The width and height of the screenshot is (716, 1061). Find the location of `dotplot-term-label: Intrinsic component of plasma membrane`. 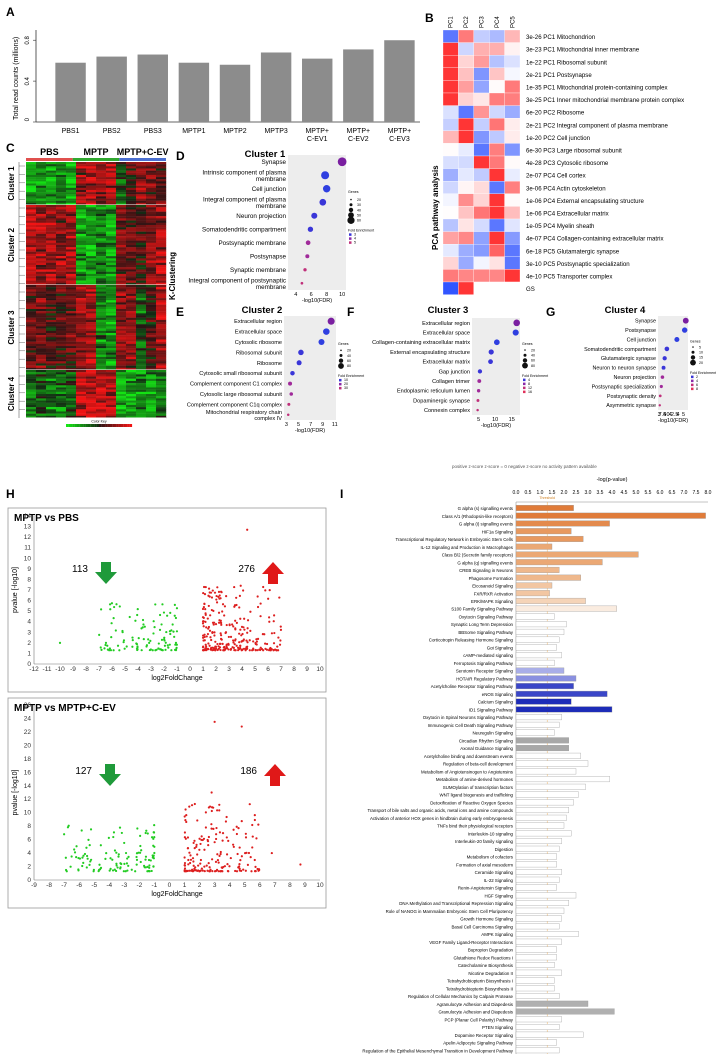

dotplot-term-label: Intrinsic component of plasma membrane is located at coordinates (244, 176).